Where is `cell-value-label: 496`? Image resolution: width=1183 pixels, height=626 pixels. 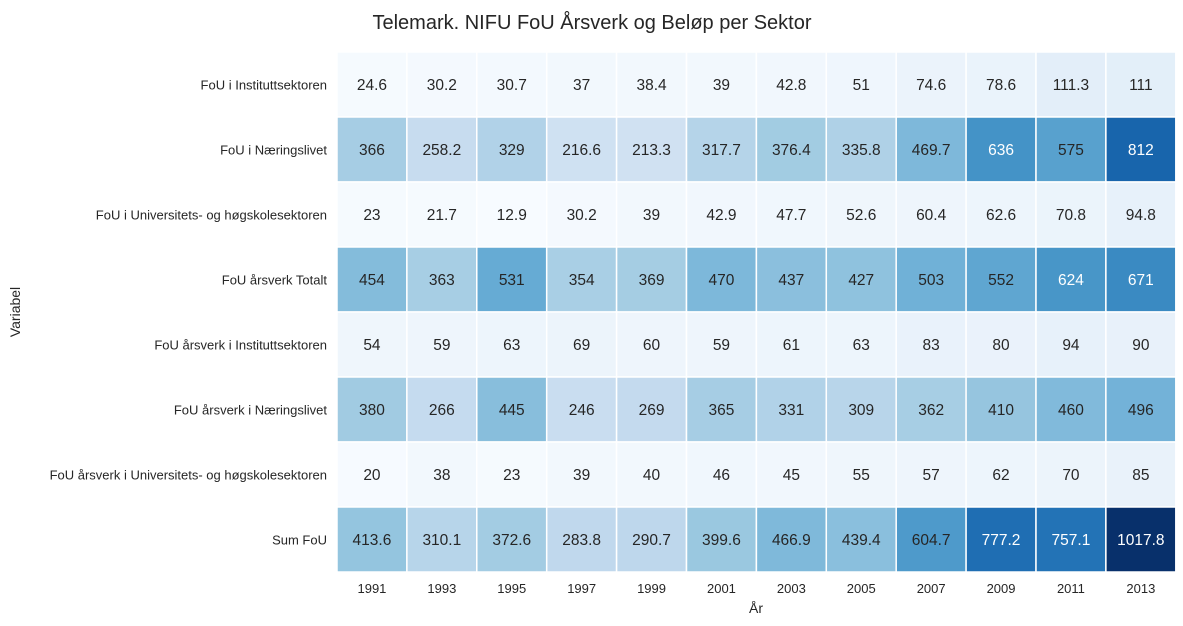 cell-value-label: 496 is located at coordinates (1141, 410).